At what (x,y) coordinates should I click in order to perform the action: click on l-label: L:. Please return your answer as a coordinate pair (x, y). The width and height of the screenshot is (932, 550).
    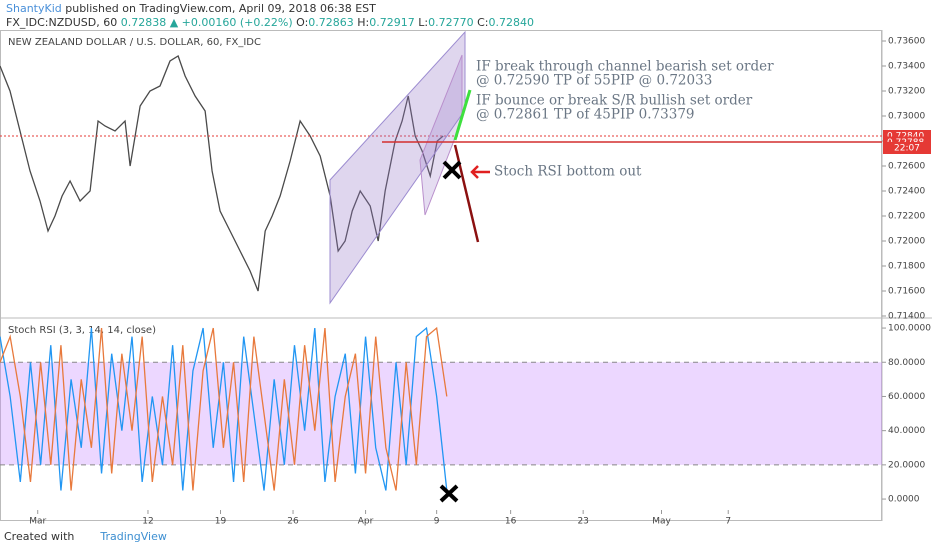
    Looking at the image, I should click on (423, 22).